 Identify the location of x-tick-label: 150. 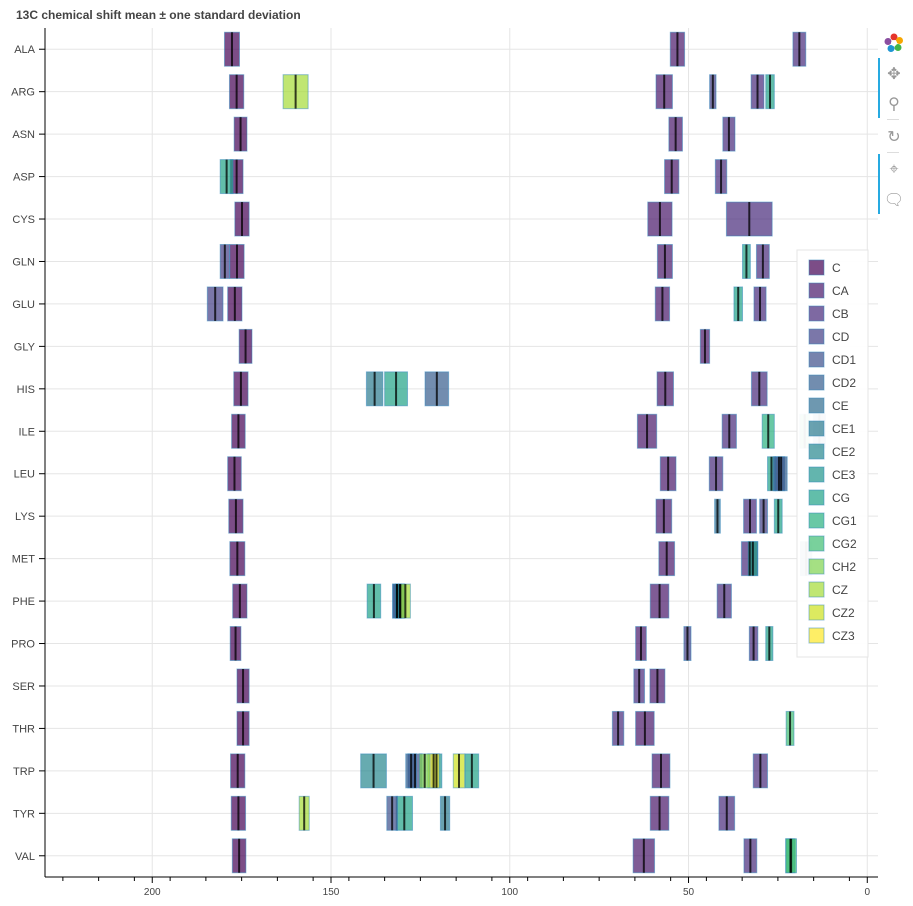
(331, 892).